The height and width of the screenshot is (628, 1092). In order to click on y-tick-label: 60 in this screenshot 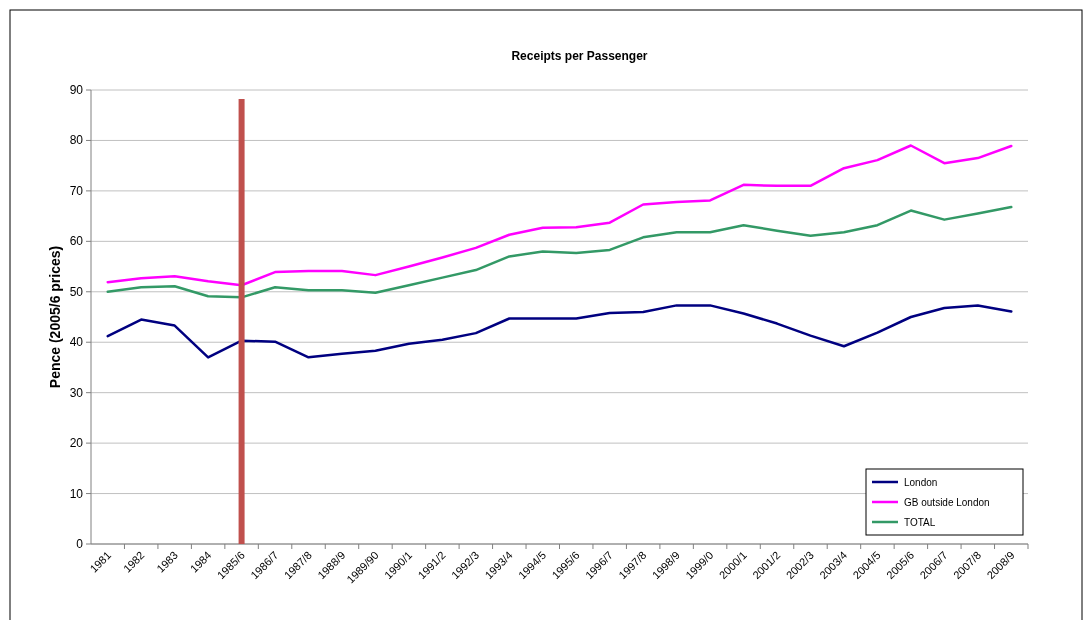, I will do `click(76, 241)`.